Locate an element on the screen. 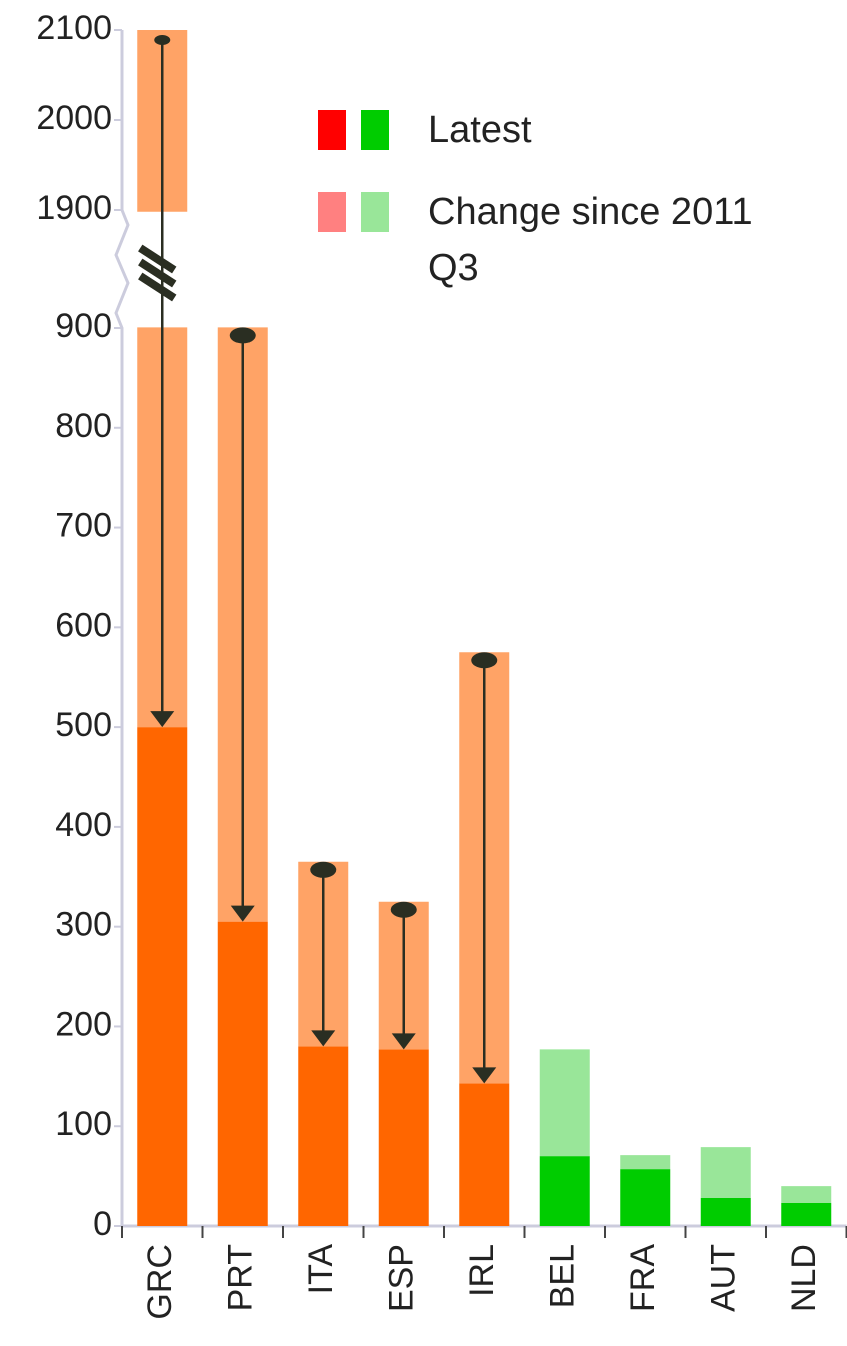  y-tick-label: 300 is located at coordinates (83, 925).